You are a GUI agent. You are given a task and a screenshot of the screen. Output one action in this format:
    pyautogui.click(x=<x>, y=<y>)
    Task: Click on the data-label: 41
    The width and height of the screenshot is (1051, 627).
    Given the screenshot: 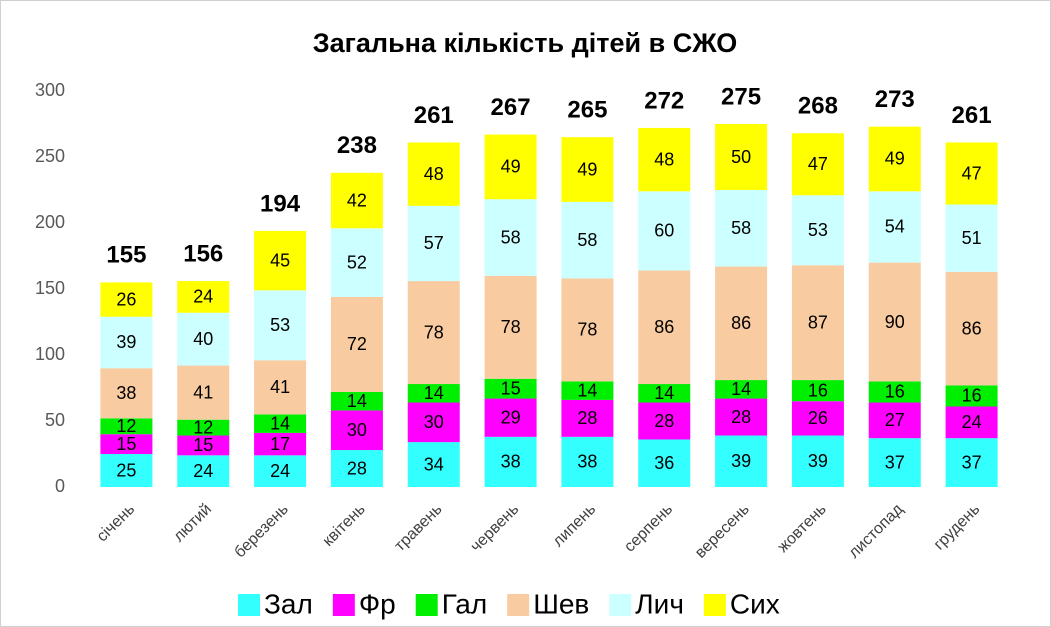 What is the action you would take?
    pyautogui.click(x=203, y=392)
    